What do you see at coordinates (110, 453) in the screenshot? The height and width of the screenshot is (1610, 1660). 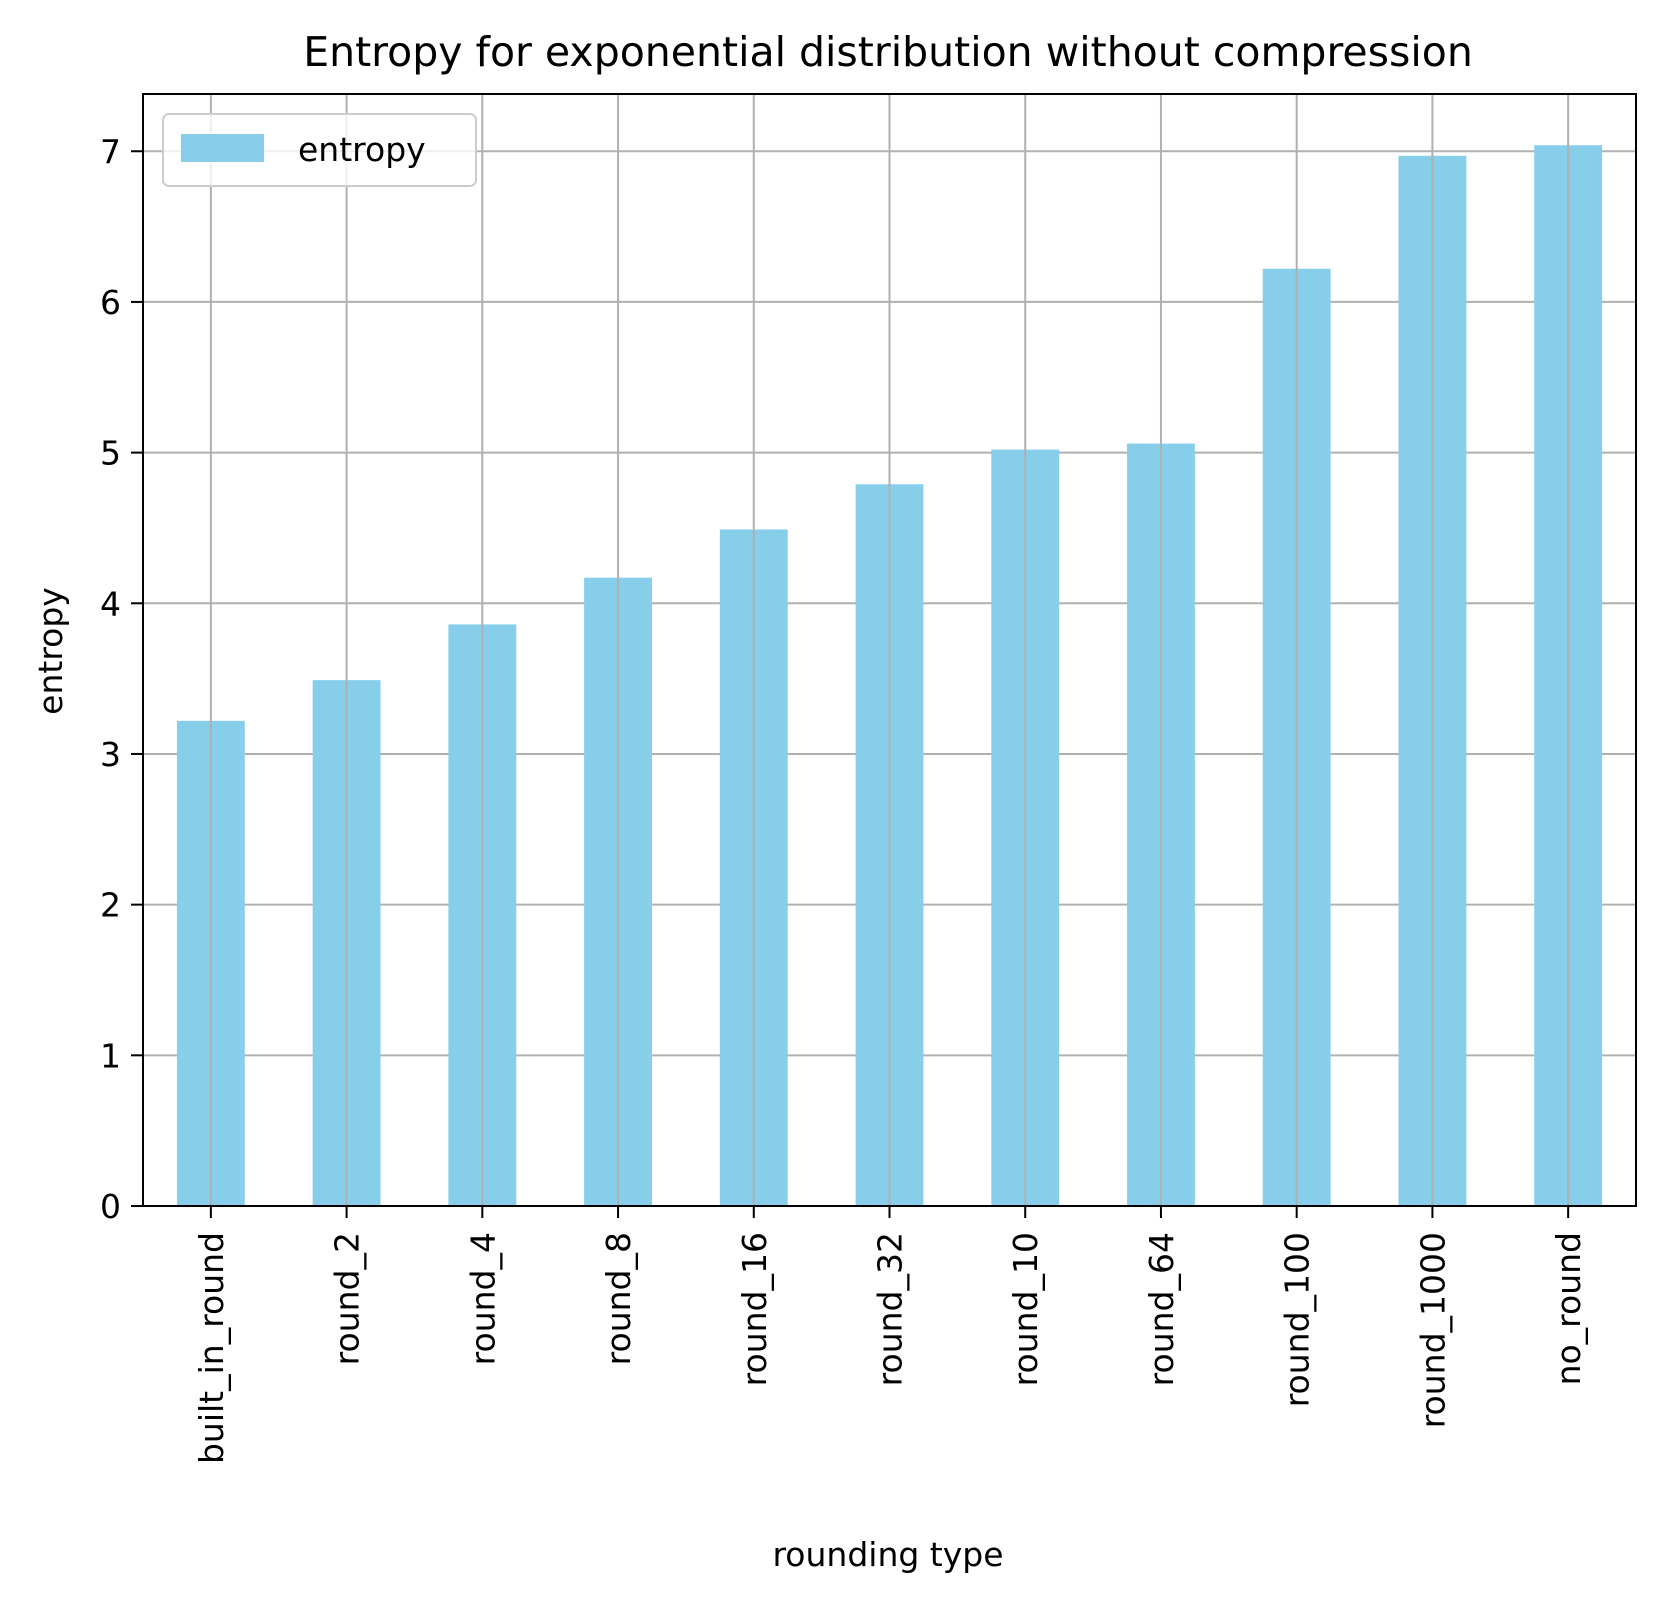 I see `y-tick-label: 5` at bounding box center [110, 453].